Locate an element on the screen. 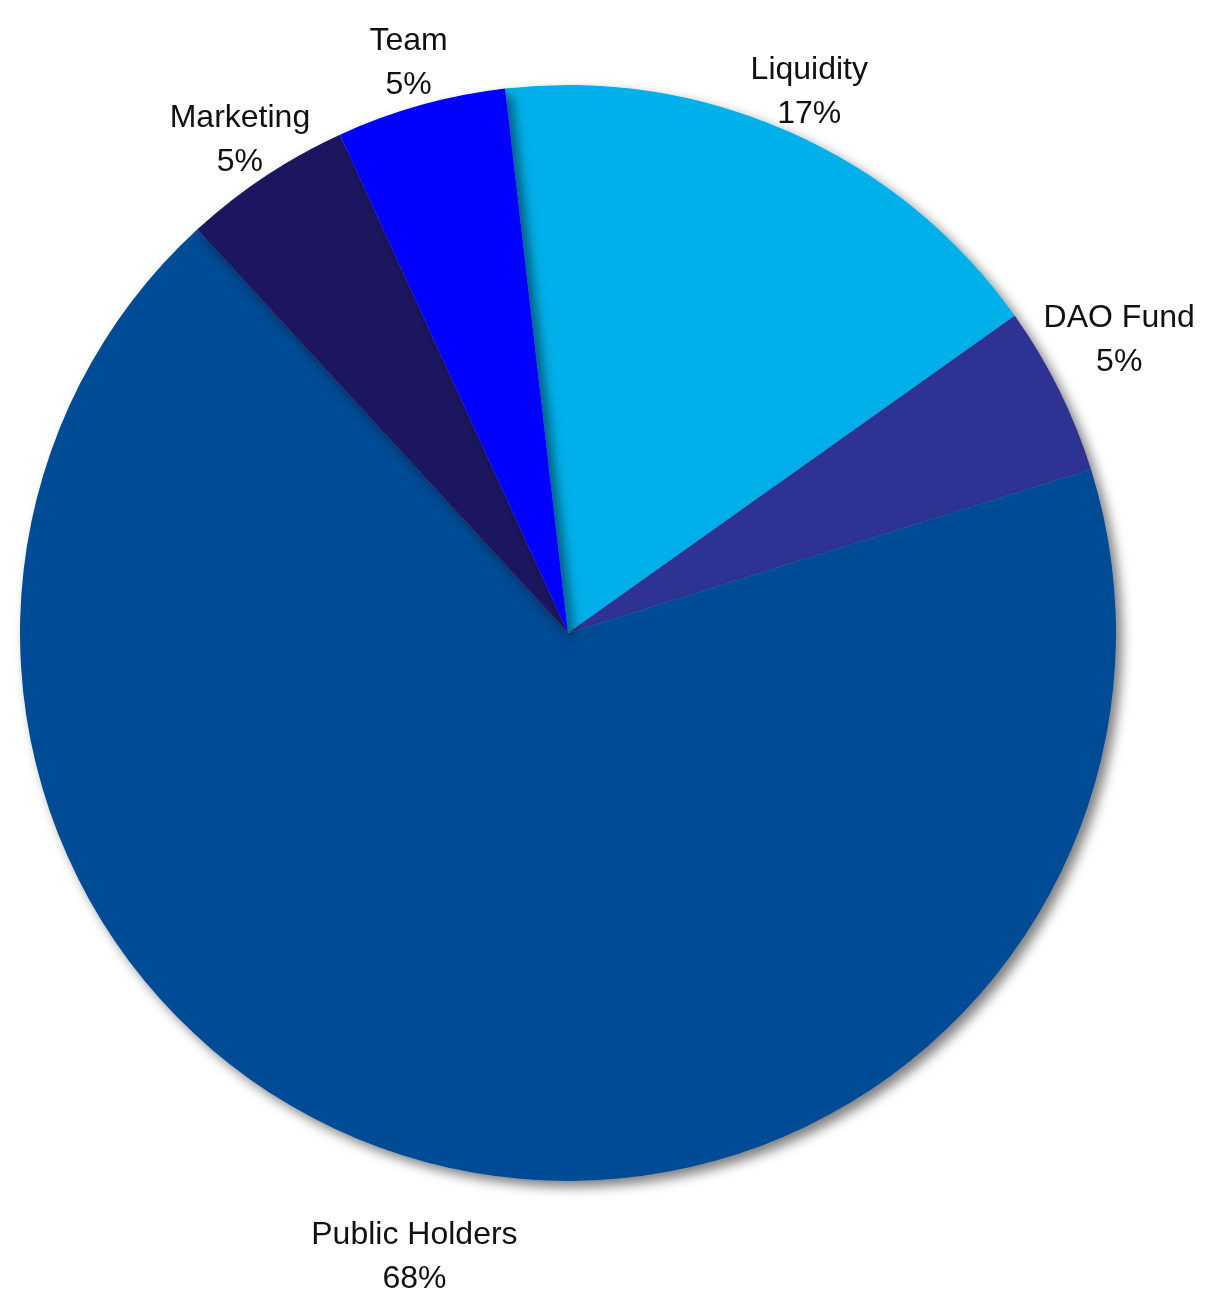  pie-slice is located at coordinates (382, 383).